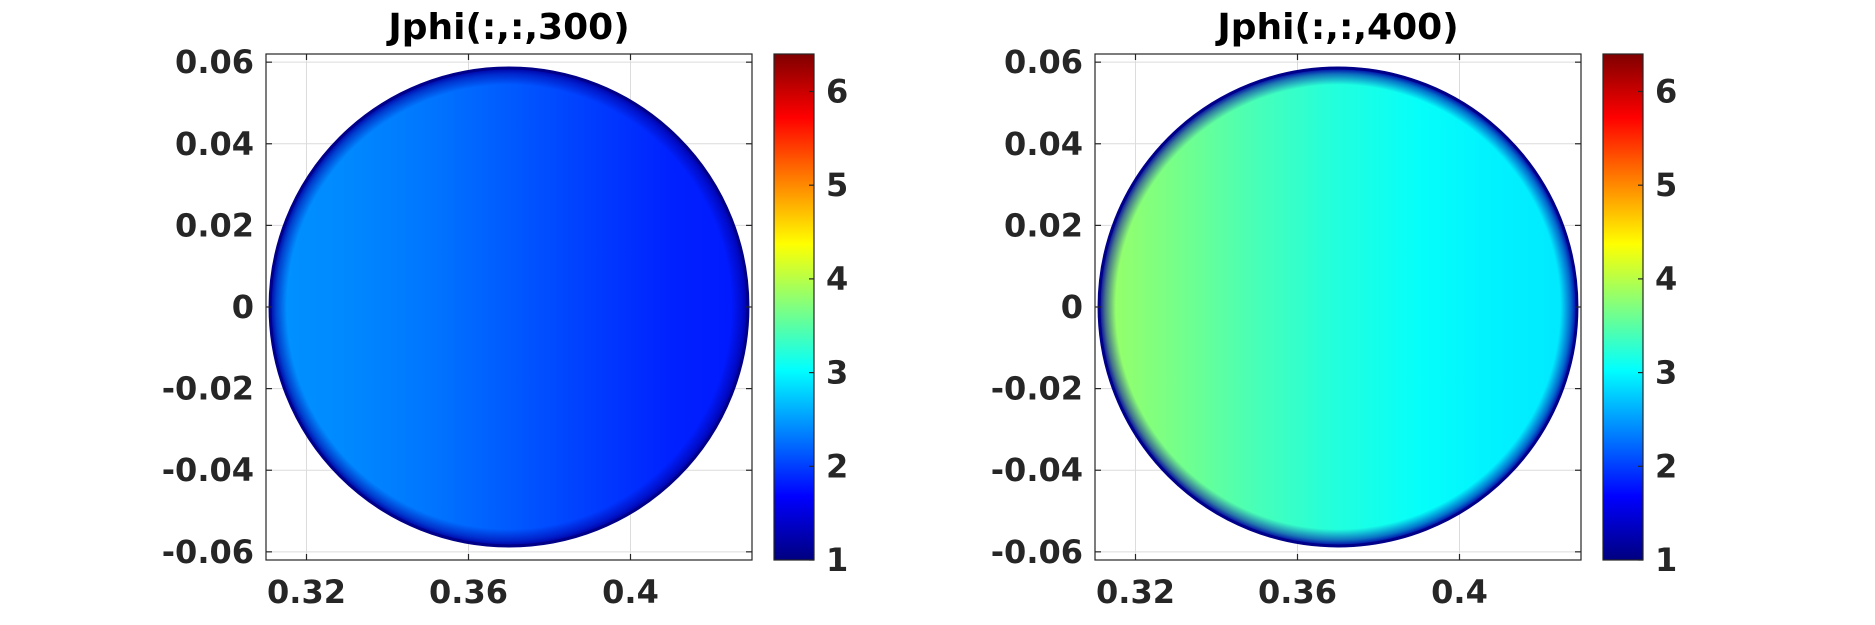 The width and height of the screenshot is (1875, 625). Describe the element at coordinates (507, 27) in the screenshot. I see `chart-title: Jphi(:,:,300)` at that location.